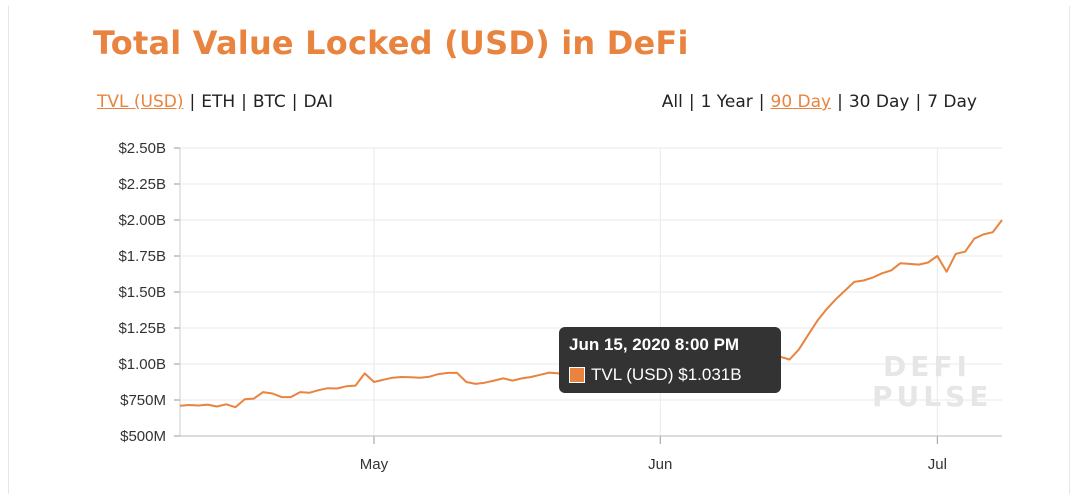  What do you see at coordinates (142, 220) in the screenshot?
I see `y-tick-label: $2.00B` at bounding box center [142, 220].